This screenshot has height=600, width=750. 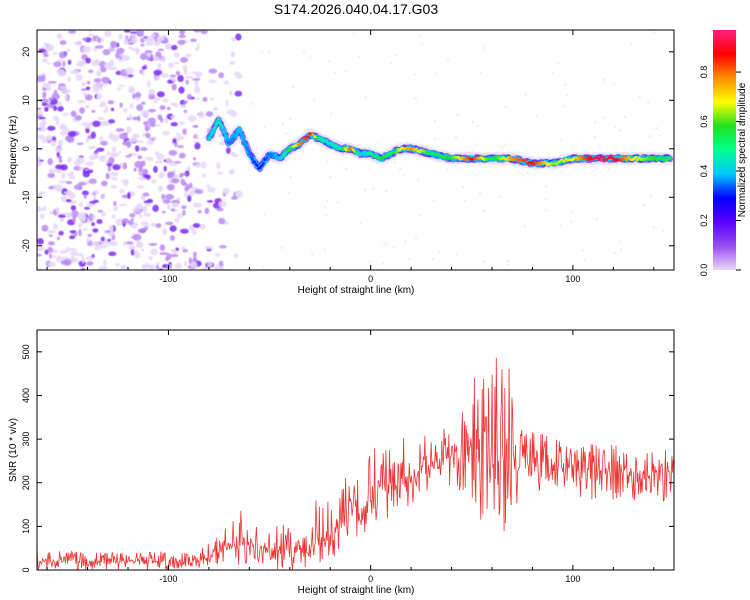 I want to click on colorbar-tick-label: 0.0, so click(x=704, y=270).